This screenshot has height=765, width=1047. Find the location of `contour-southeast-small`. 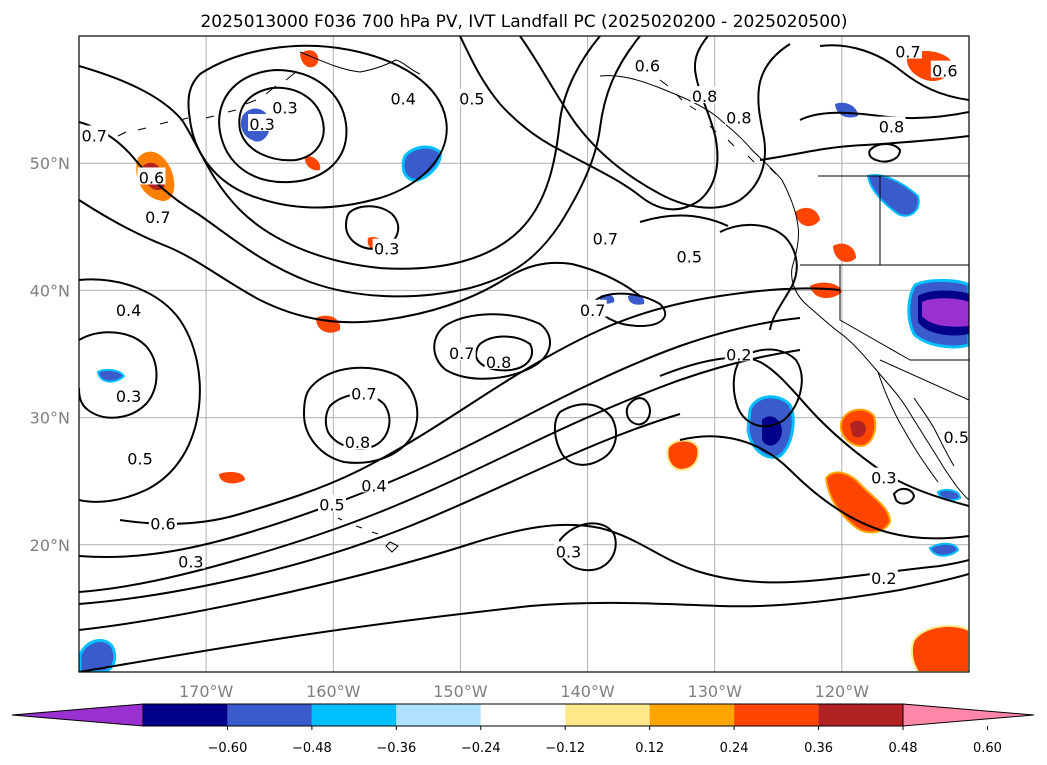

contour-southeast-small is located at coordinates (638, 411).